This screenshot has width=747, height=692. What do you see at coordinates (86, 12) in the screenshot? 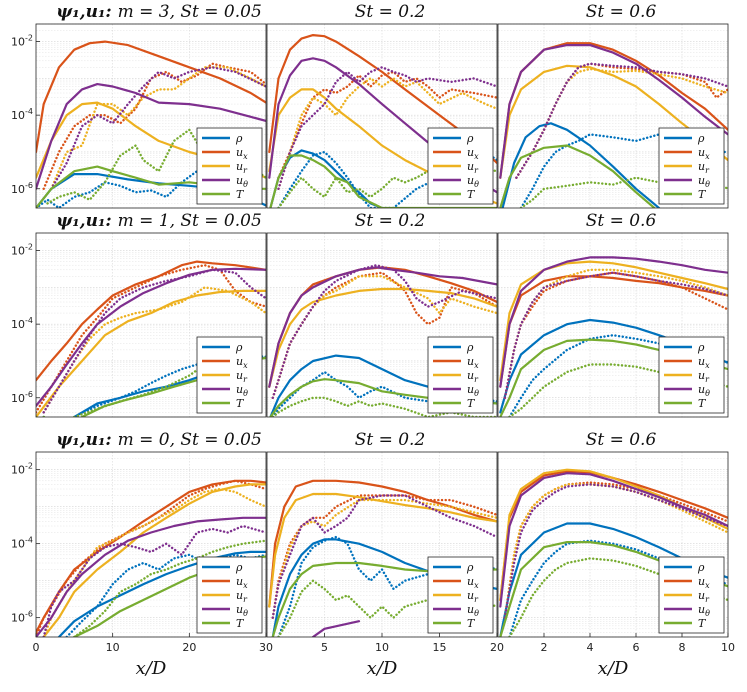
I see `title-prefix: ψ₁,u₁:` at bounding box center [86, 12].